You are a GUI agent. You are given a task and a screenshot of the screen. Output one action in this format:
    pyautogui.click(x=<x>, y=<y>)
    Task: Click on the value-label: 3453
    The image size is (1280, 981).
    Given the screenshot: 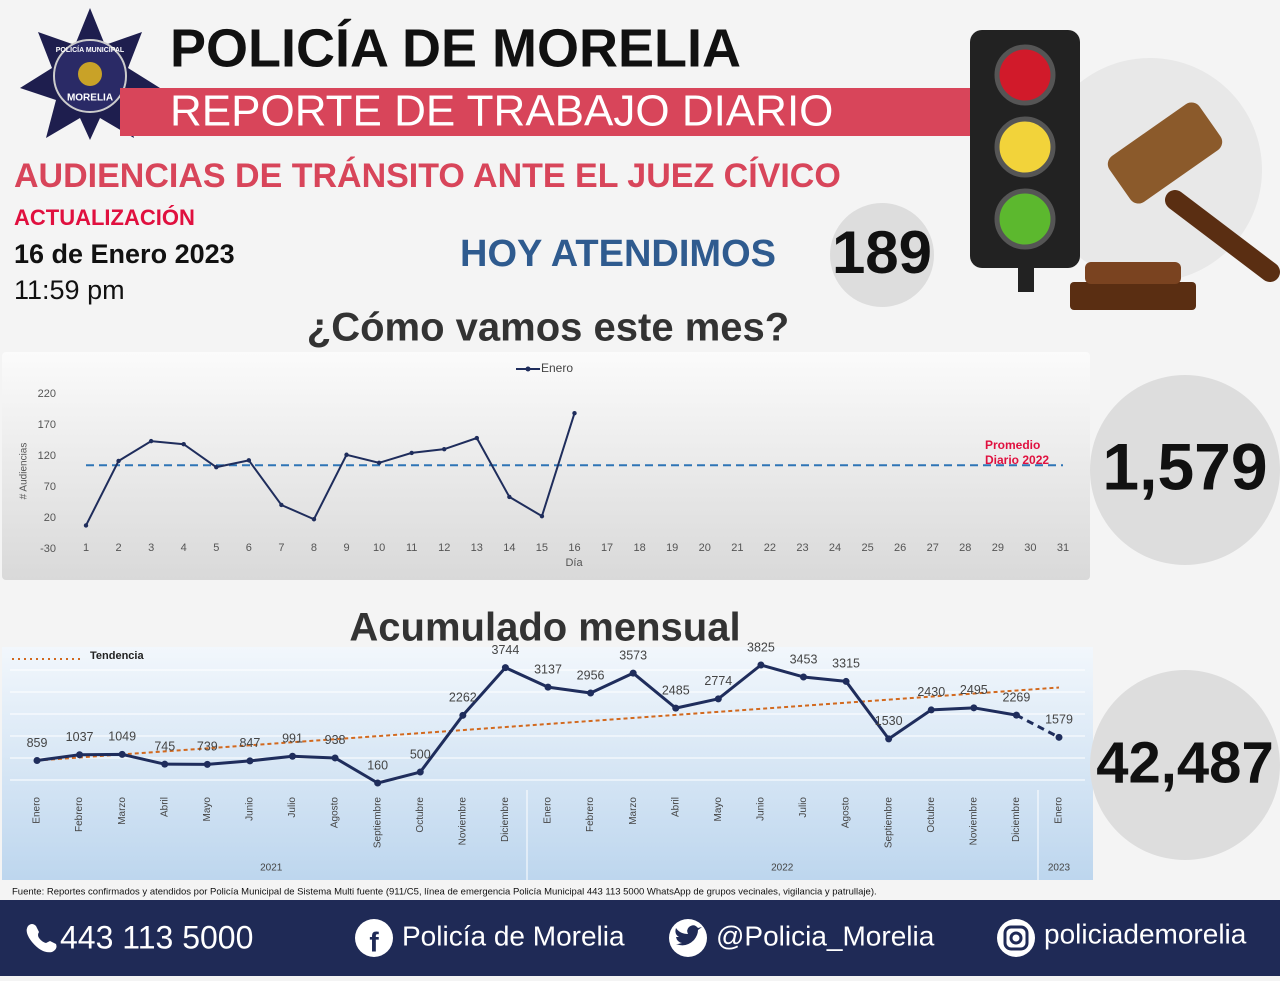 What is the action you would take?
    pyautogui.click(x=804, y=659)
    